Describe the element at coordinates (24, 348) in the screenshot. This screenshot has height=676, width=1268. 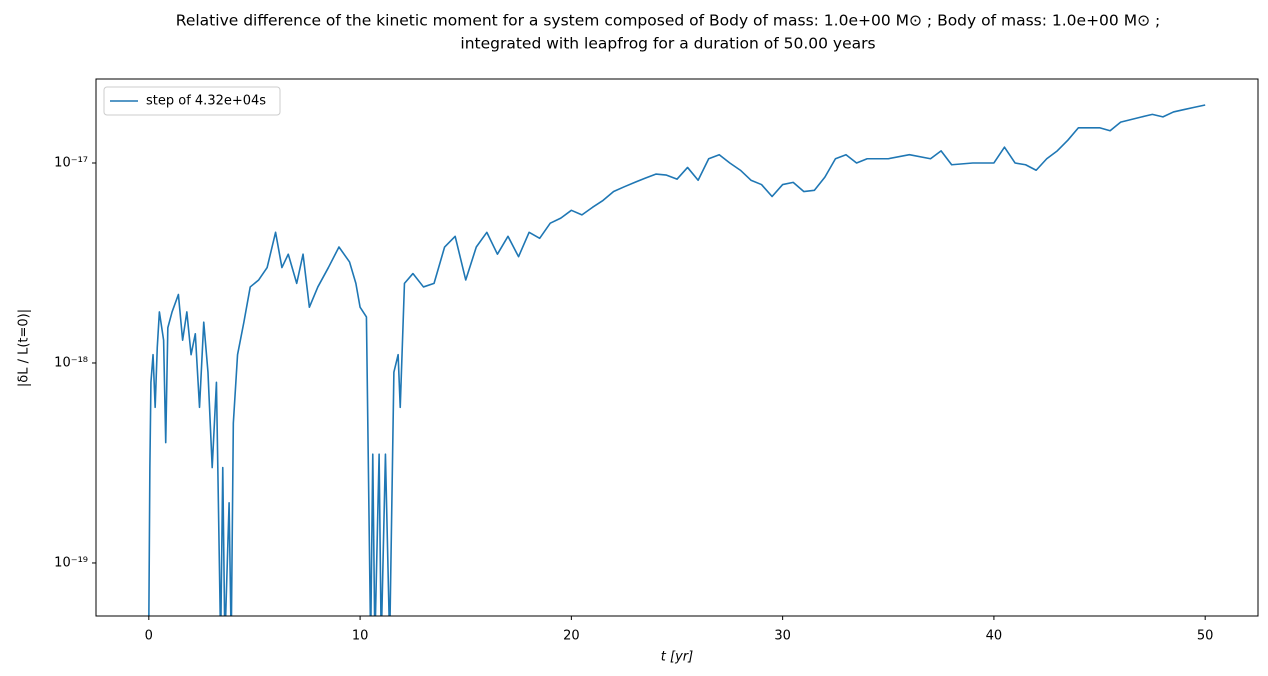
I see `y-axis-label: |δL / L(t=0)|` at that location.